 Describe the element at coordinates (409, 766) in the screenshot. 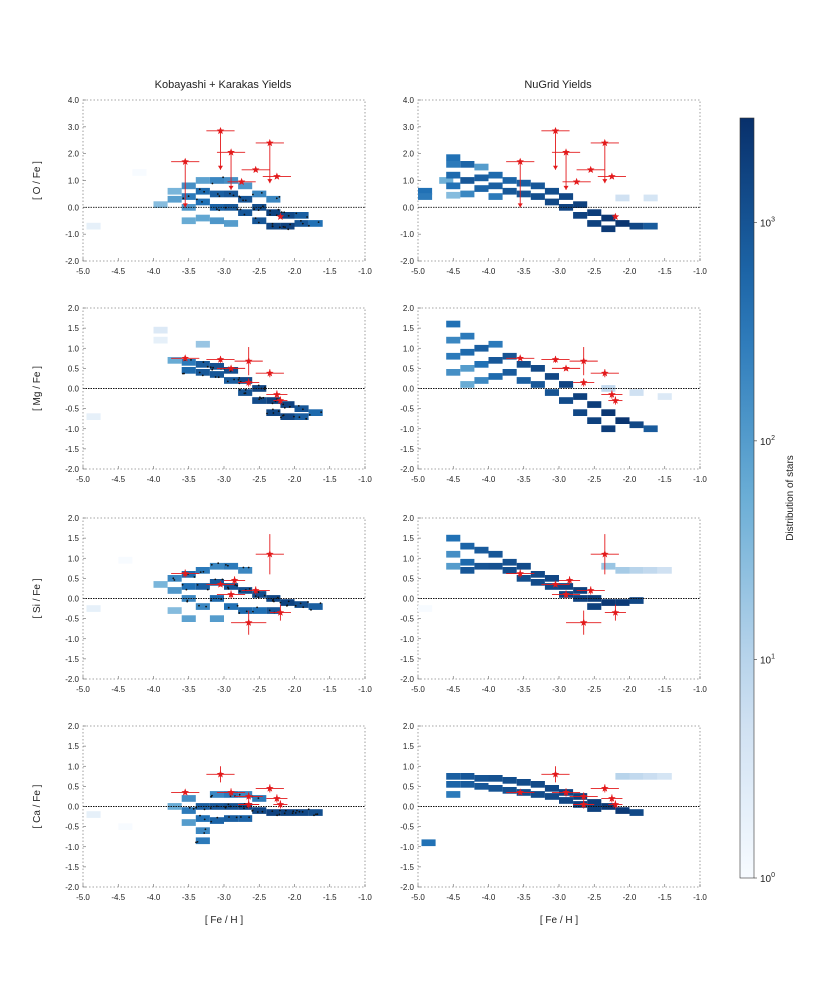

I see `y-tick-label: 1.0` at that location.